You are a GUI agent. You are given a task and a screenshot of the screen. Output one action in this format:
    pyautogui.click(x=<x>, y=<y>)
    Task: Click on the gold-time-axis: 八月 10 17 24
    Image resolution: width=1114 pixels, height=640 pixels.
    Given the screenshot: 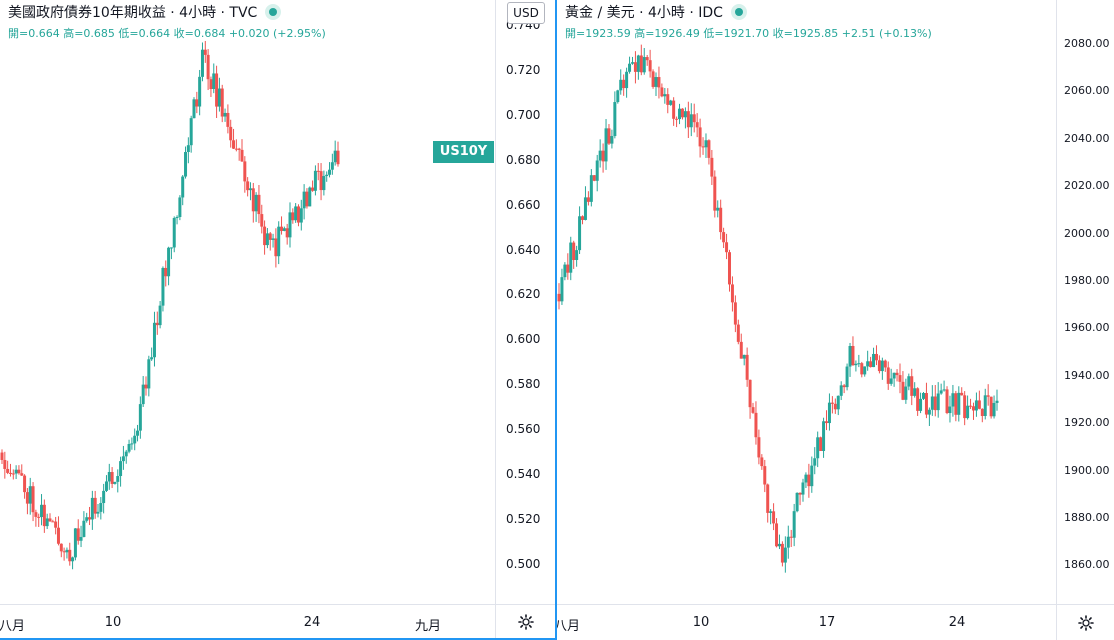 What is the action you would take?
    pyautogui.click(x=806, y=622)
    